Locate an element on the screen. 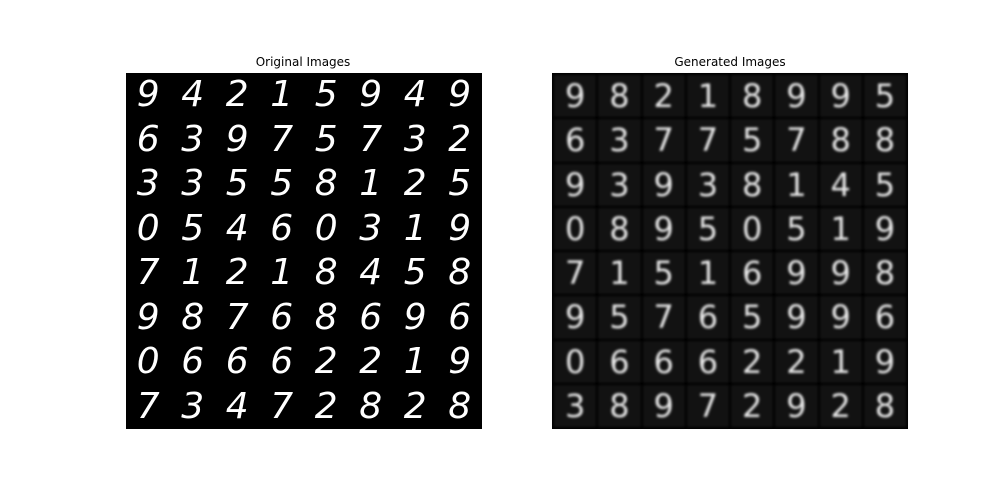  generated-images-title: Generated Images is located at coordinates (730, 62).